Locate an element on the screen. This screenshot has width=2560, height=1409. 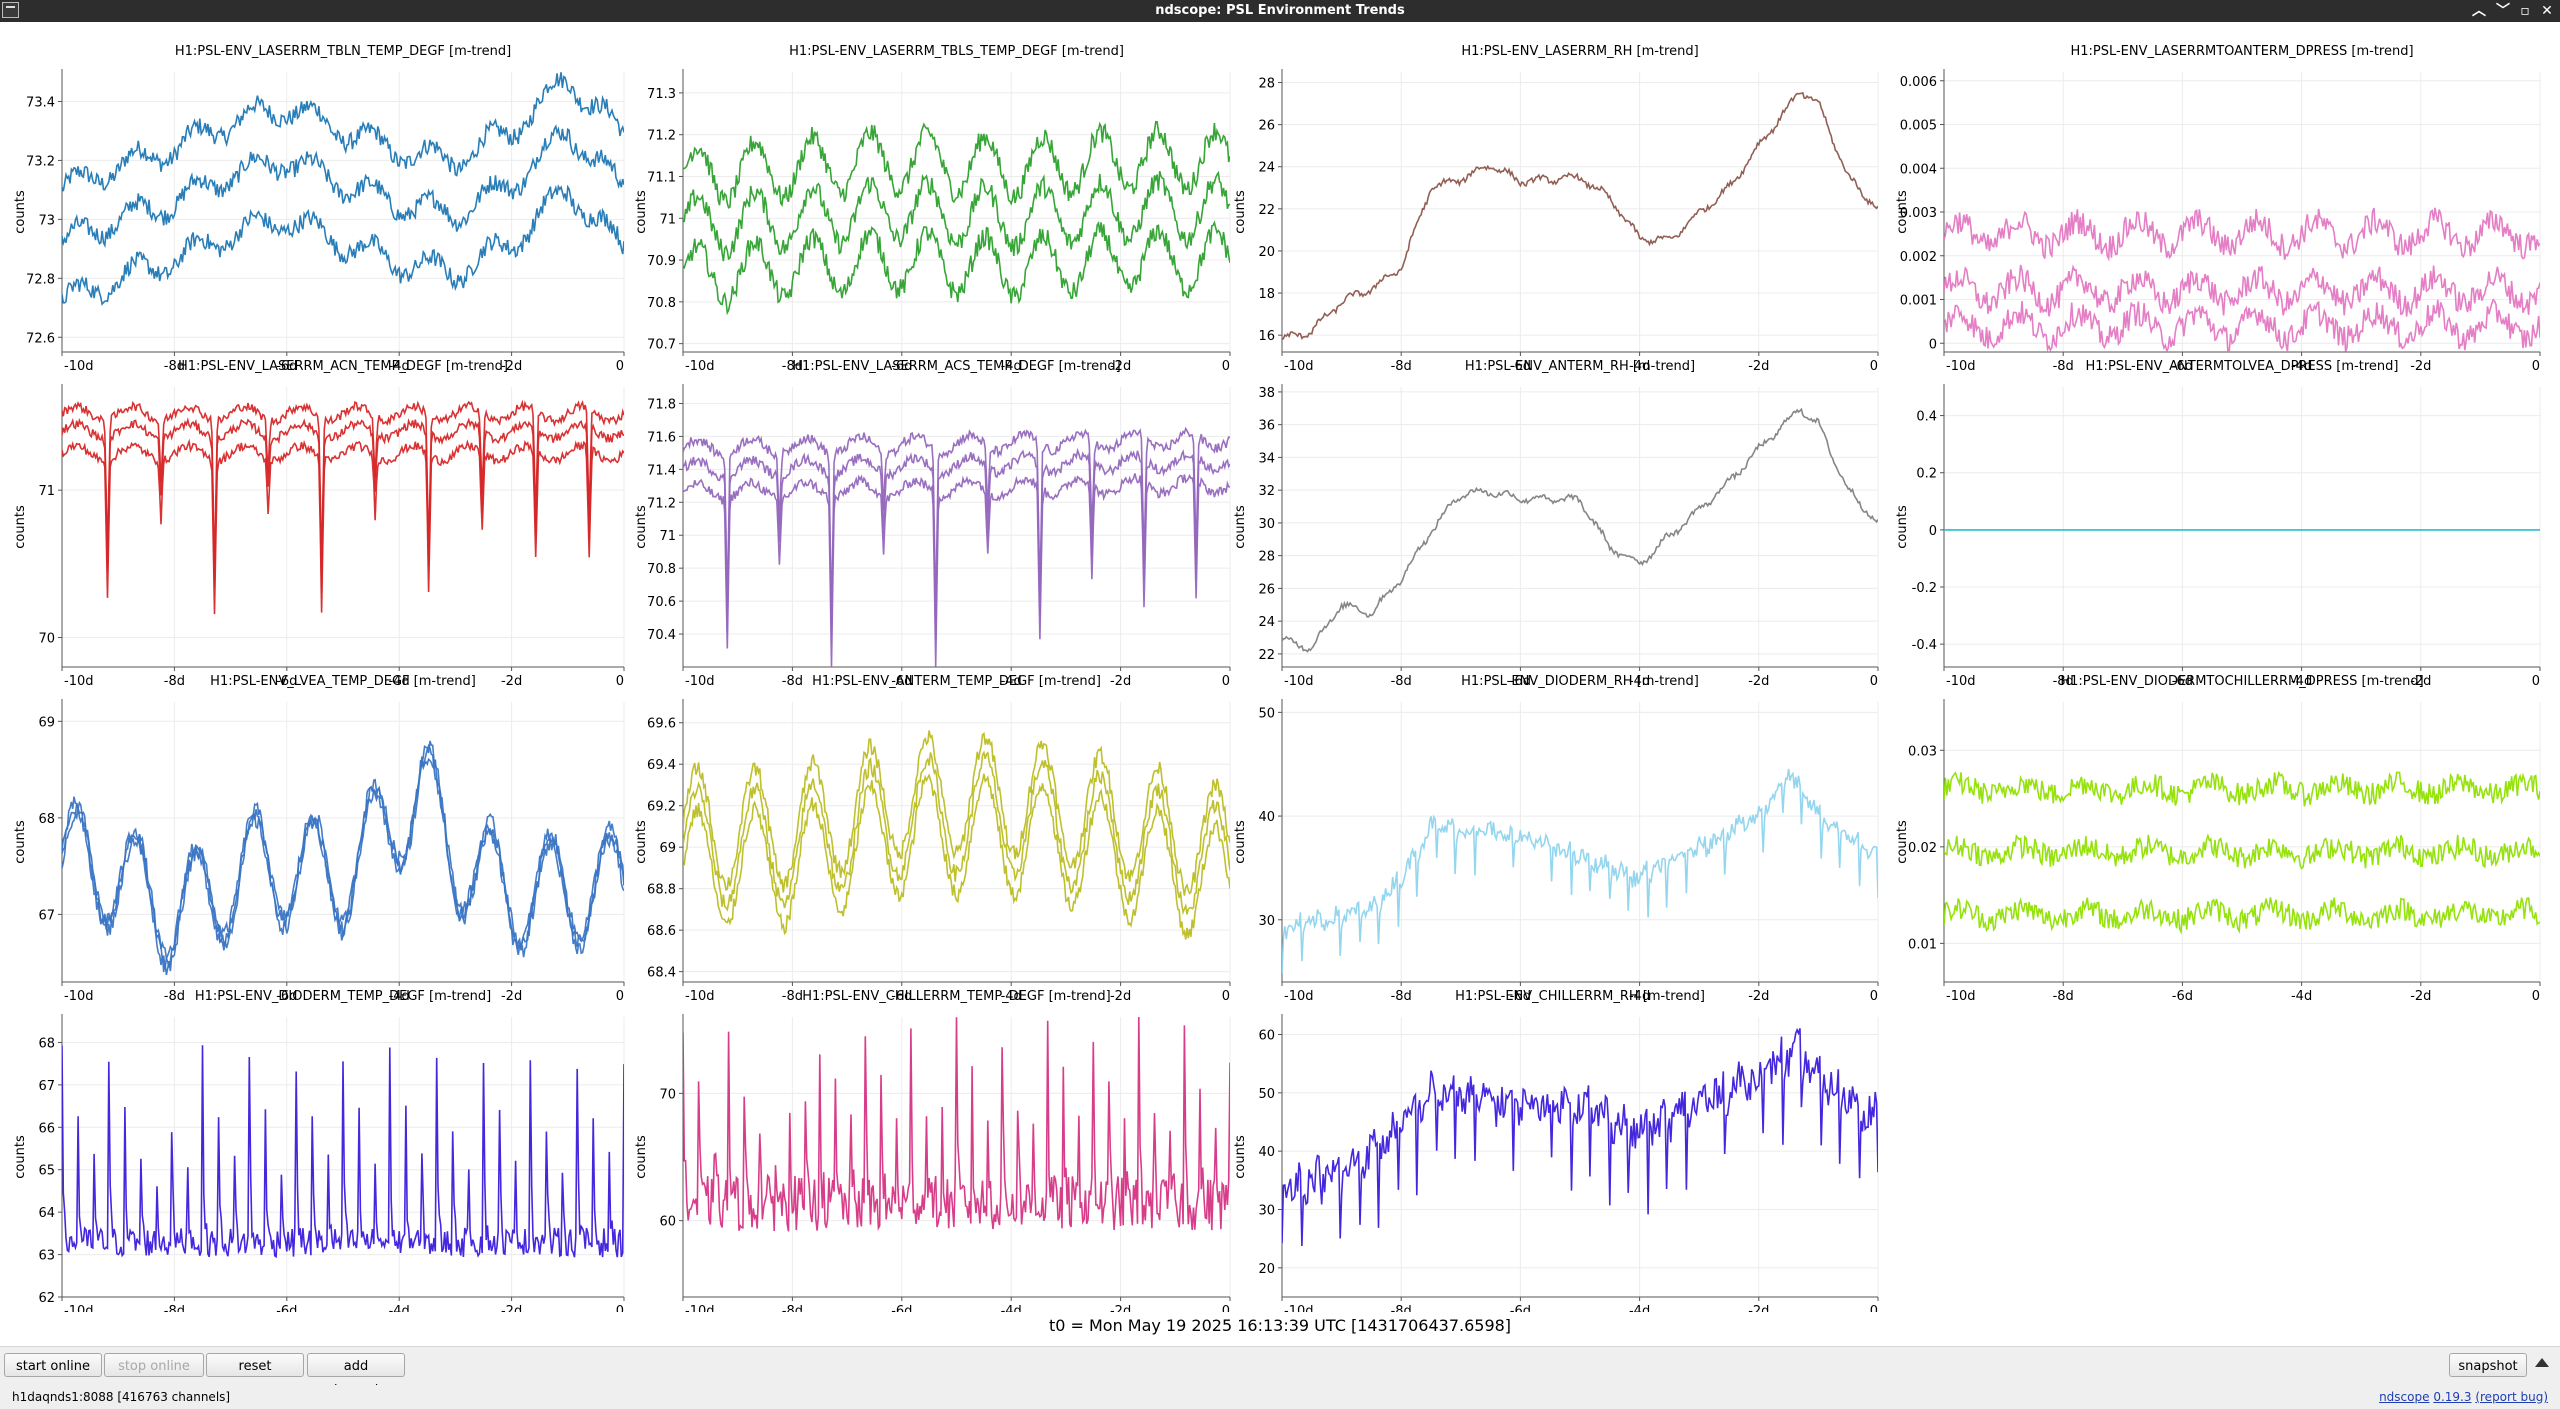
y-tick-label: 0.004 is located at coordinates (1918, 169).